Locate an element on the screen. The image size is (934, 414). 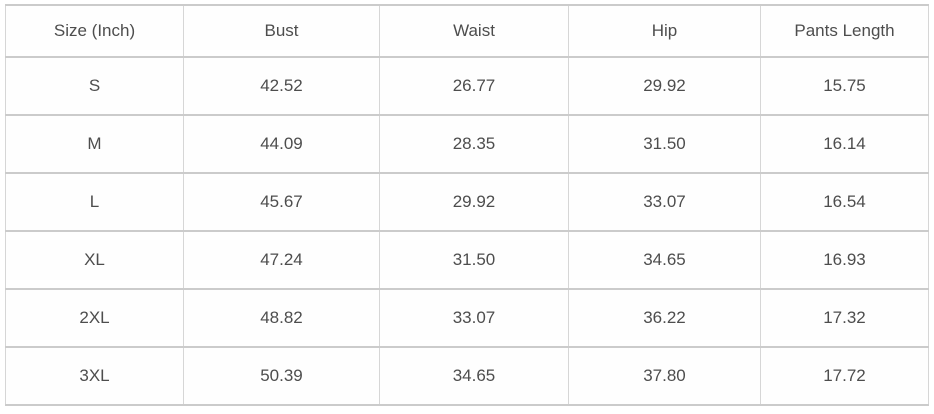
bust-cell: 48.82 is located at coordinates (281, 318).